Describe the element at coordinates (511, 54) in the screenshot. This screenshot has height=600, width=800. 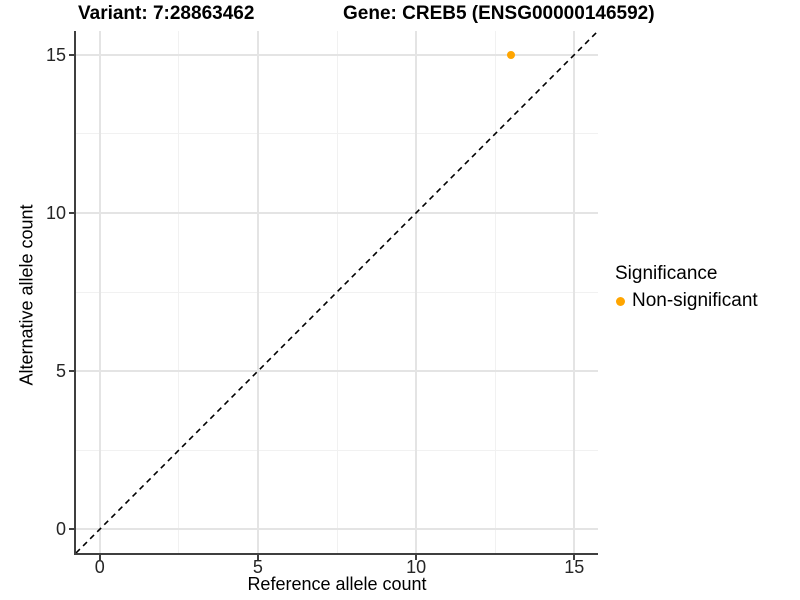
I see `data-point` at that location.